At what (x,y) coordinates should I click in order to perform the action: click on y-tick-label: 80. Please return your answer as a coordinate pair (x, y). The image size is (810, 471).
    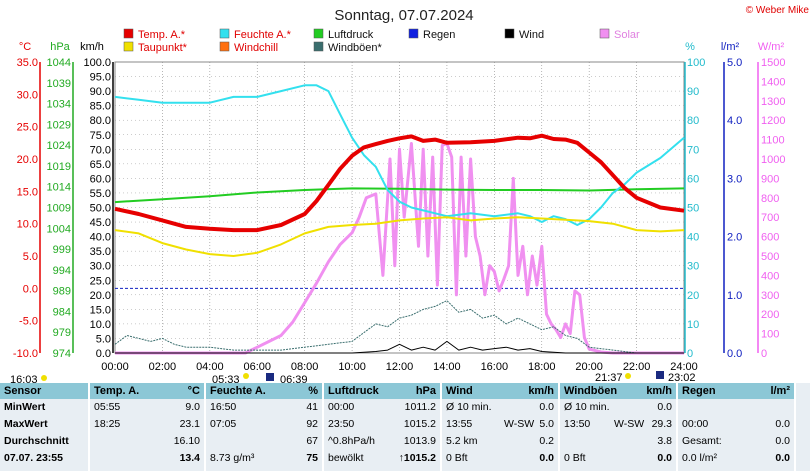
    Looking at the image, I should click on (693, 121).